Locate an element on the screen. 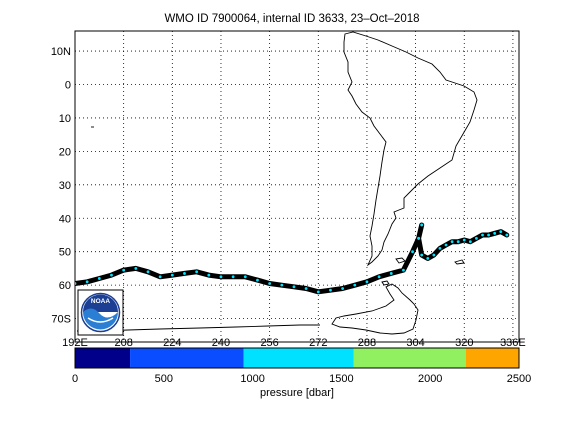 The width and height of the screenshot is (576, 432). lat-tick-label: 0 is located at coordinates (68, 86).